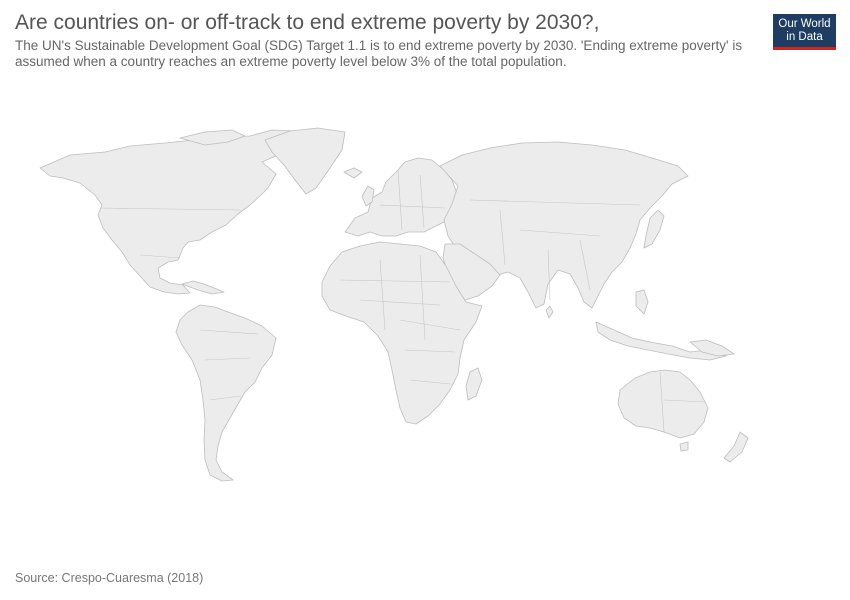 Image resolution: width=850 pixels, height=600 pixels. I want to click on philippines, so click(642, 302).